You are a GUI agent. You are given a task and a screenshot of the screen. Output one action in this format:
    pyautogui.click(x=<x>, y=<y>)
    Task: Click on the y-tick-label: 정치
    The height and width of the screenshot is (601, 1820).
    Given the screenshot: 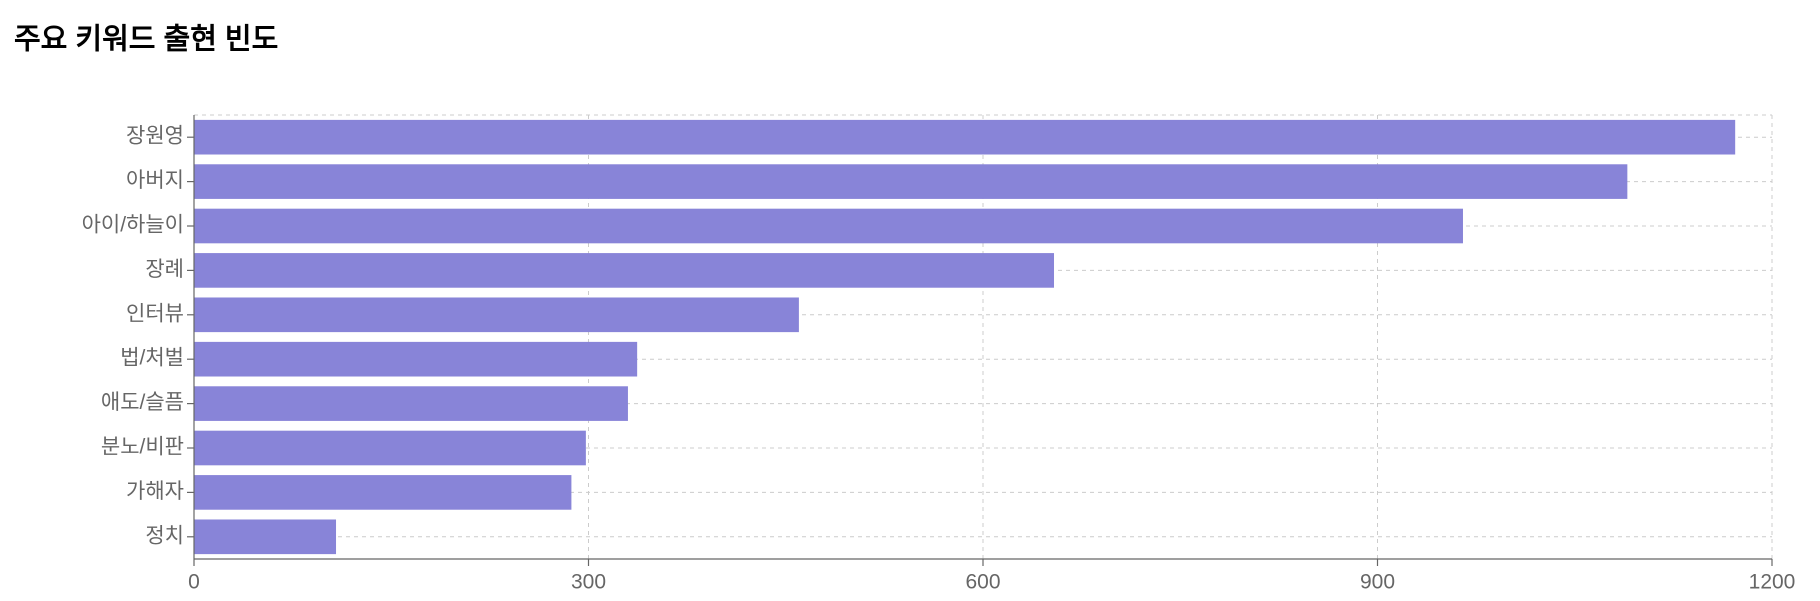 What is the action you would take?
    pyautogui.click(x=164, y=535)
    